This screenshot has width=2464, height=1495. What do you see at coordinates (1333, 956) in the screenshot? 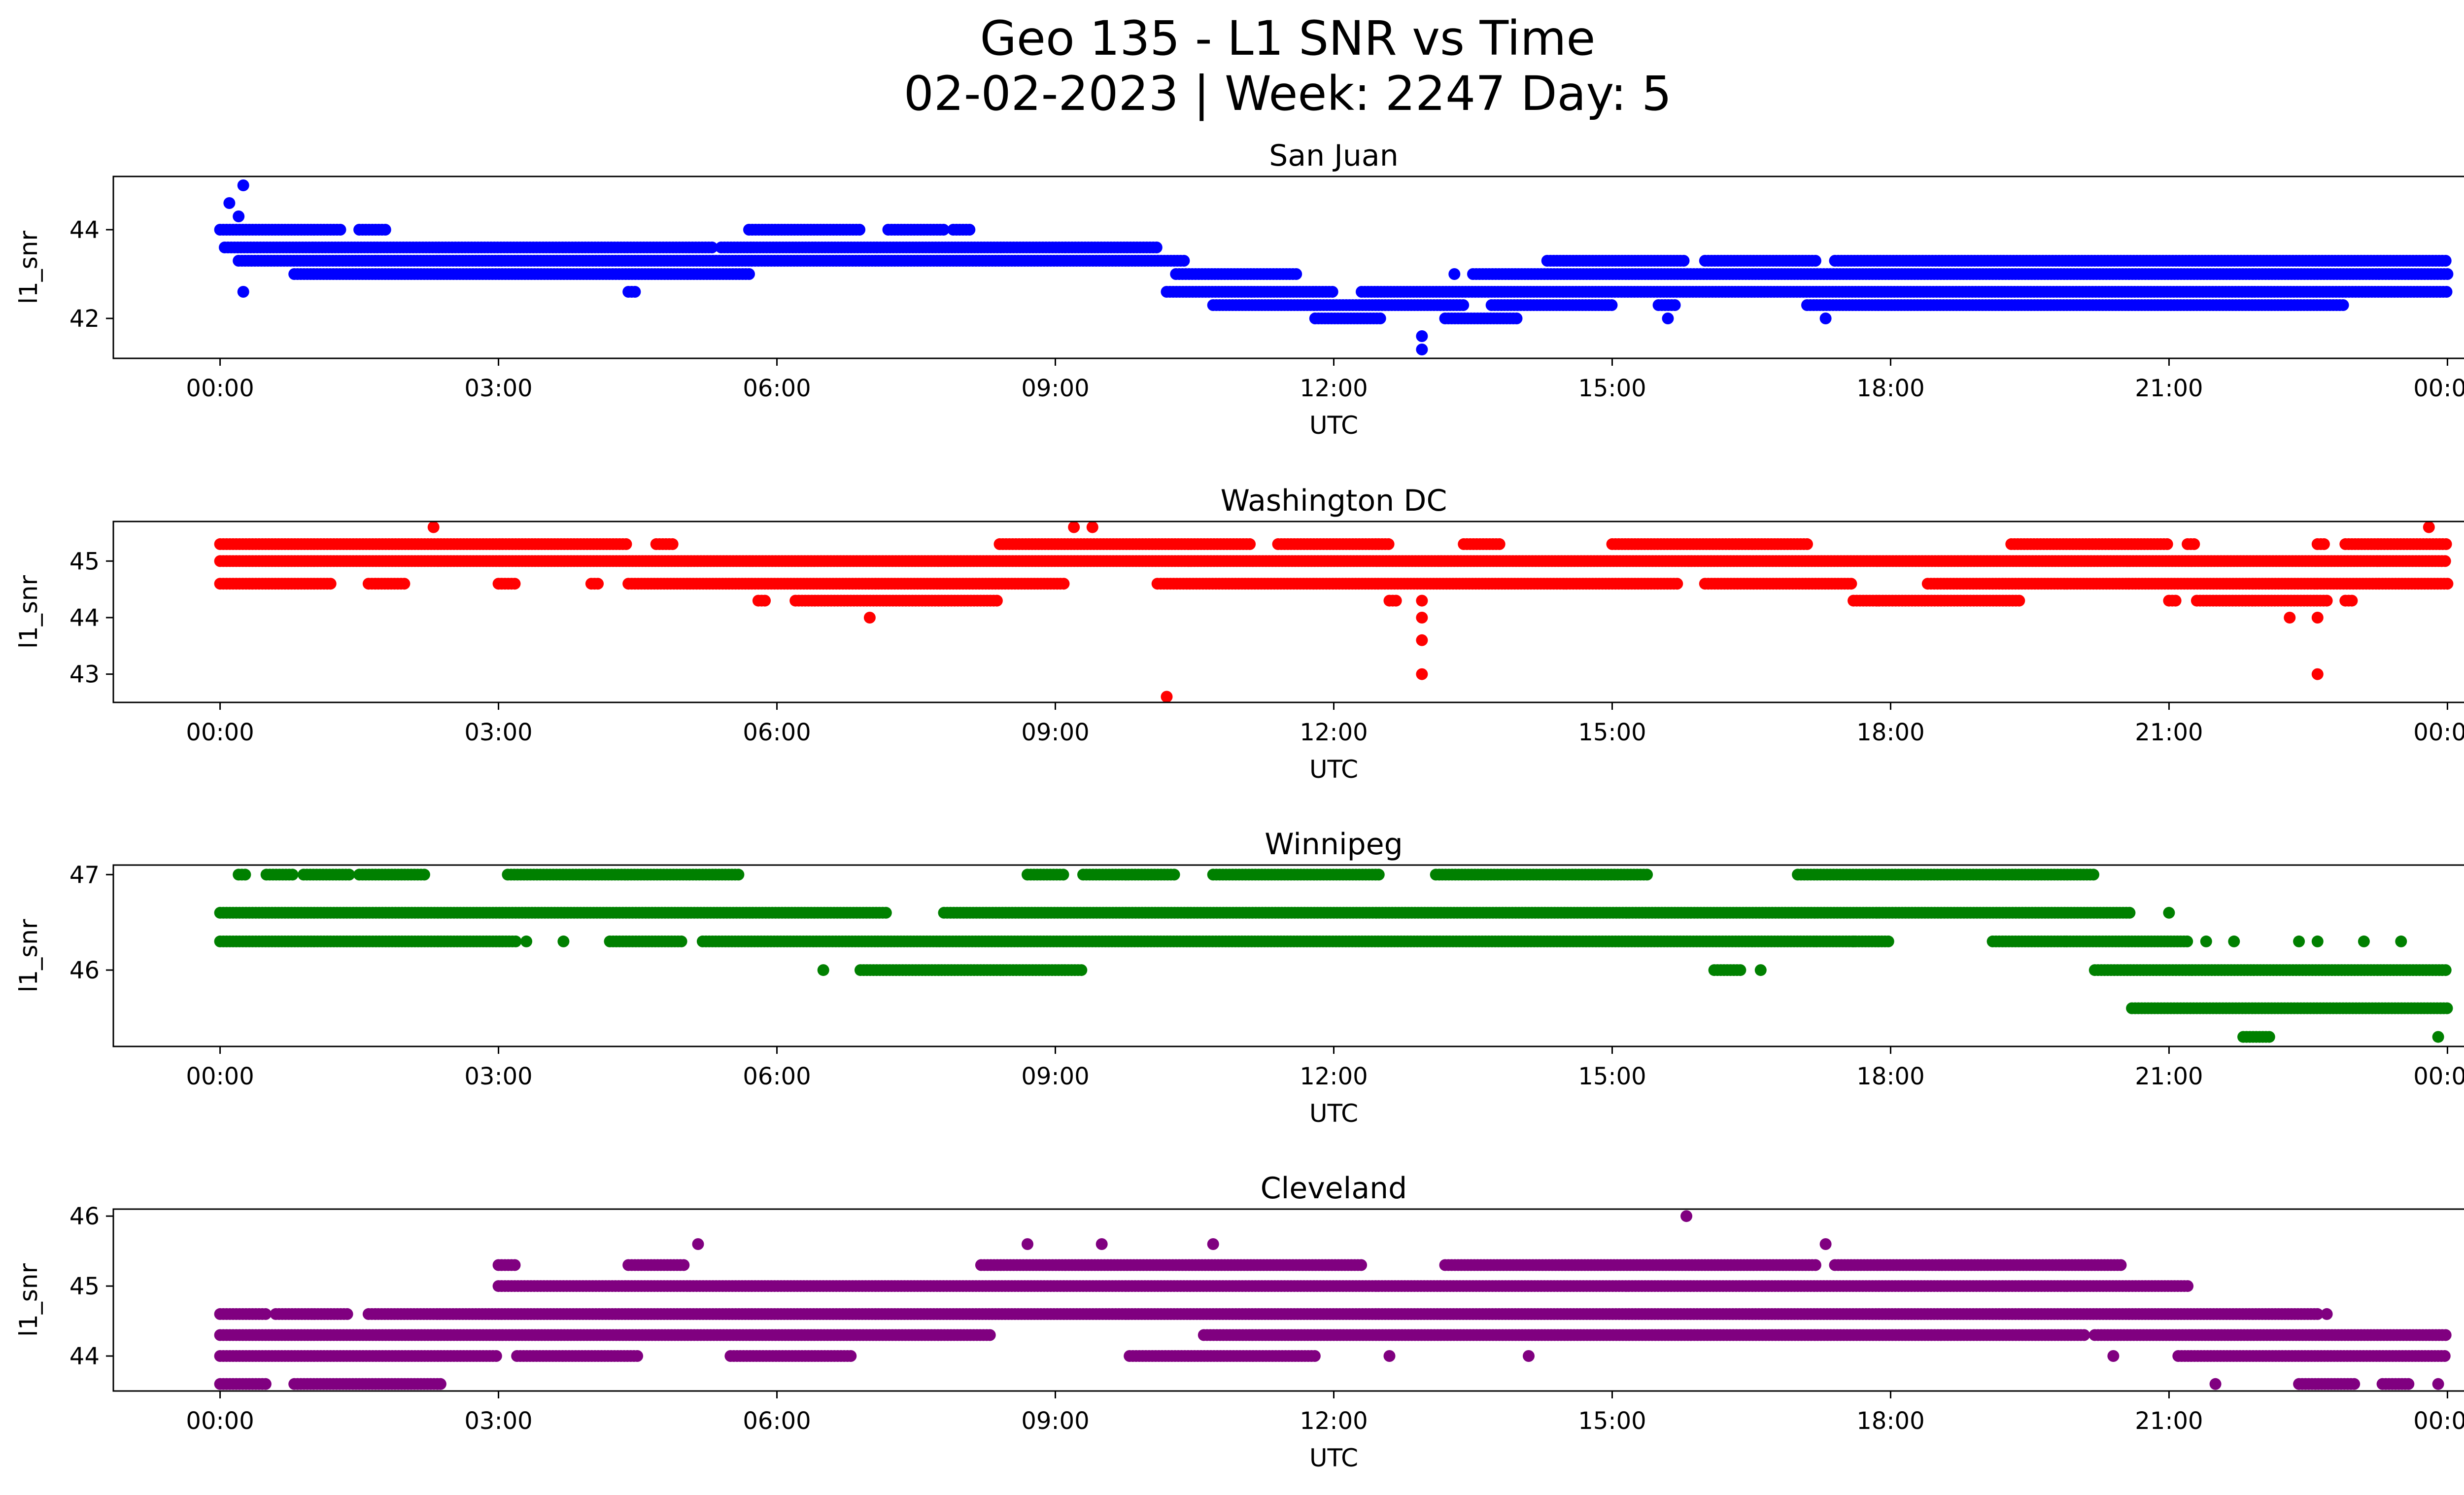
I see `winnipeg-points` at bounding box center [1333, 956].